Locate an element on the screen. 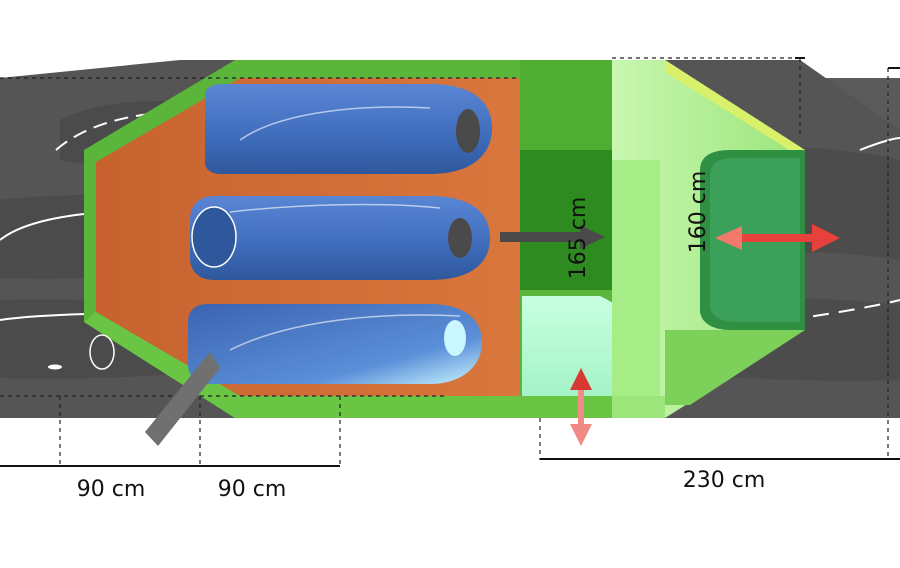 This screenshot has width=900, height=568. tent-bottom-front is located at coordinates (638, 407).